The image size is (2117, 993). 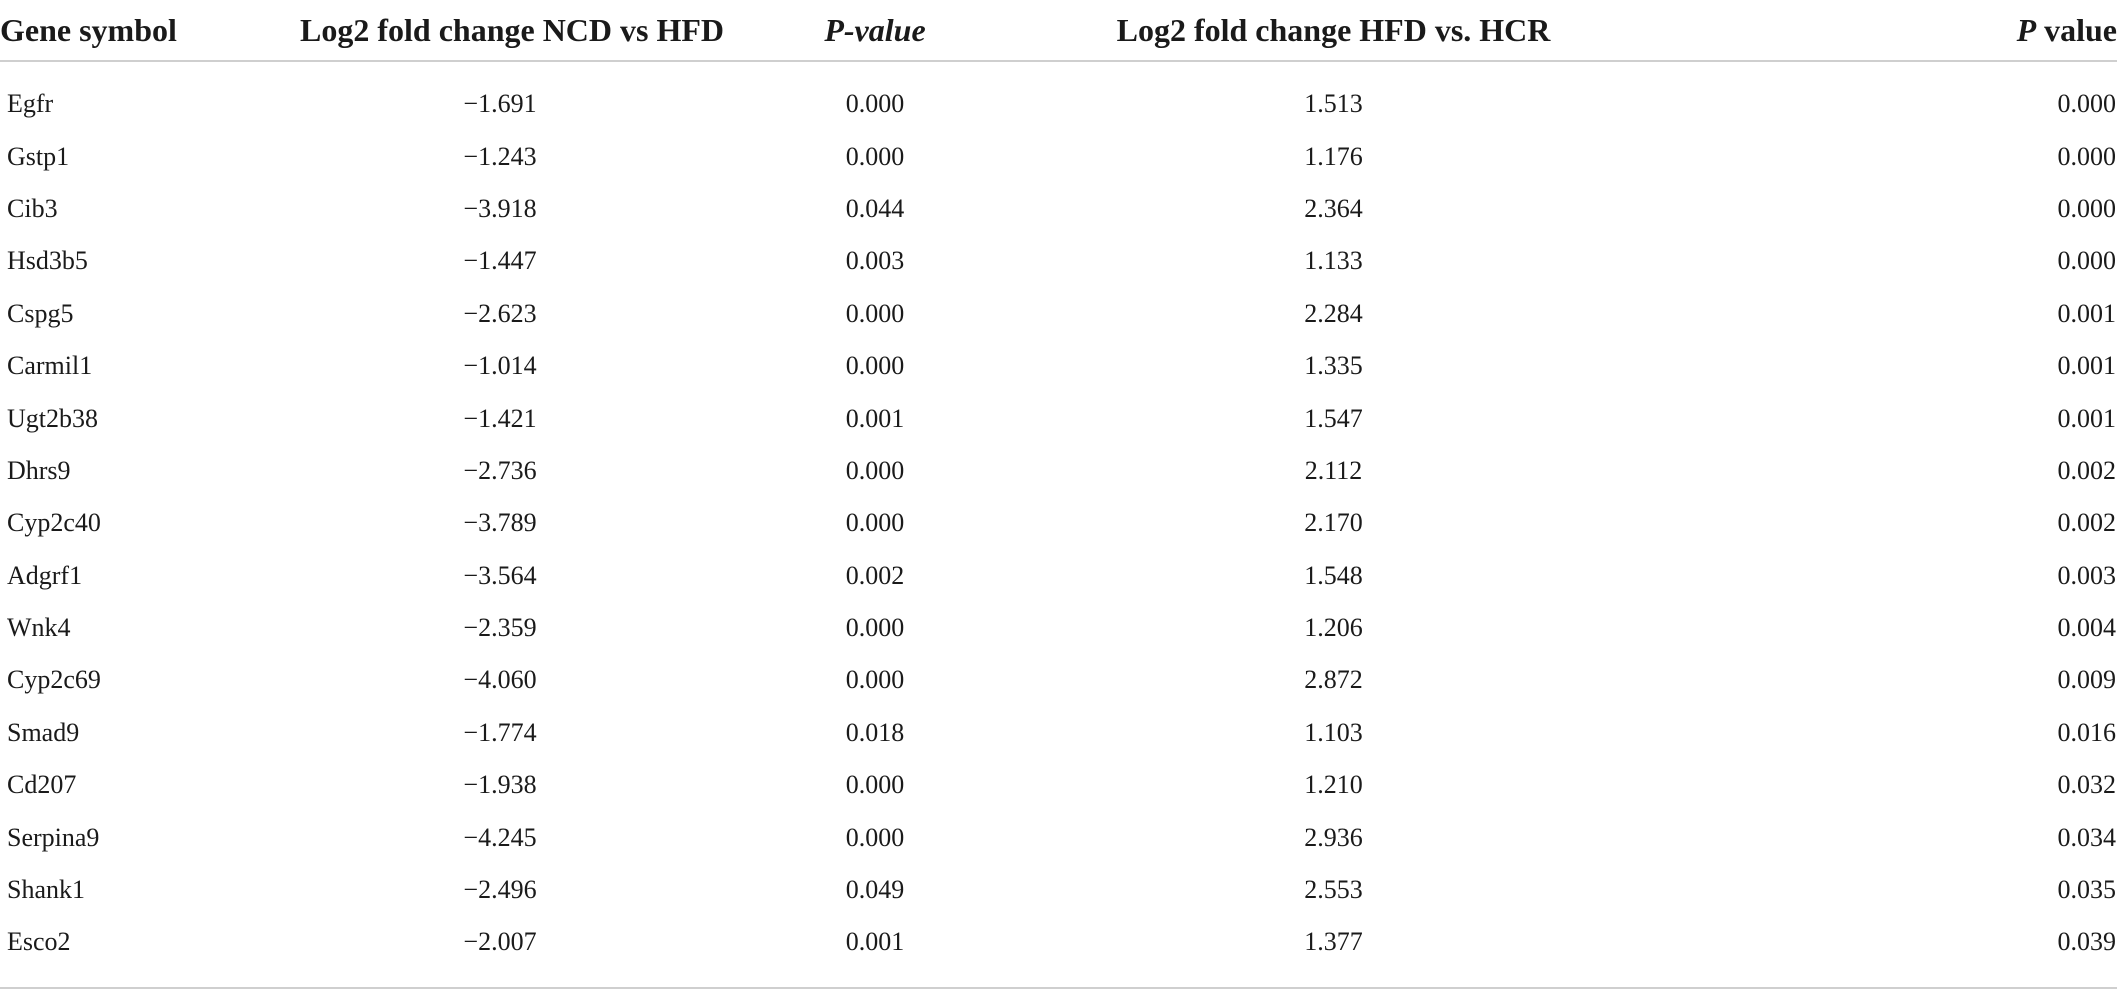 What do you see at coordinates (53, 837) in the screenshot?
I see `gene-symbol-cell: Serpina9` at bounding box center [53, 837].